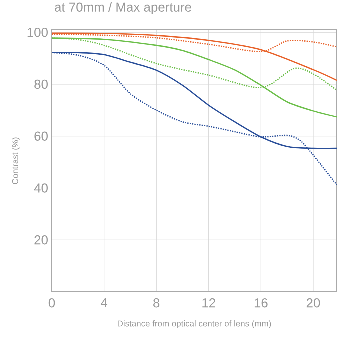 The width and height of the screenshot is (344, 346). Describe the element at coordinates (104, 303) in the screenshot. I see `x-tick-label: 4` at that location.